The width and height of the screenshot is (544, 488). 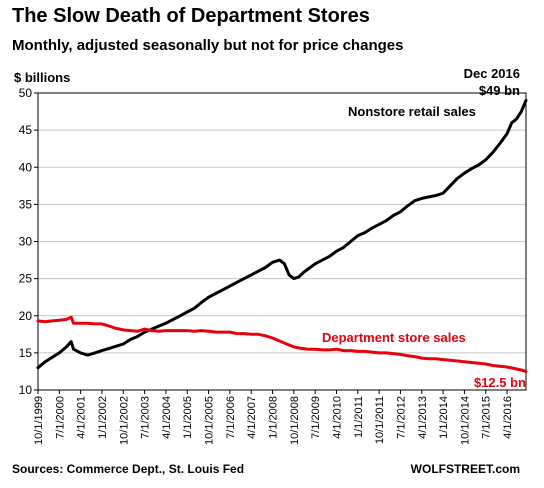 I want to click on x-tick-label: 10/1/2005, so click(x=210, y=420).